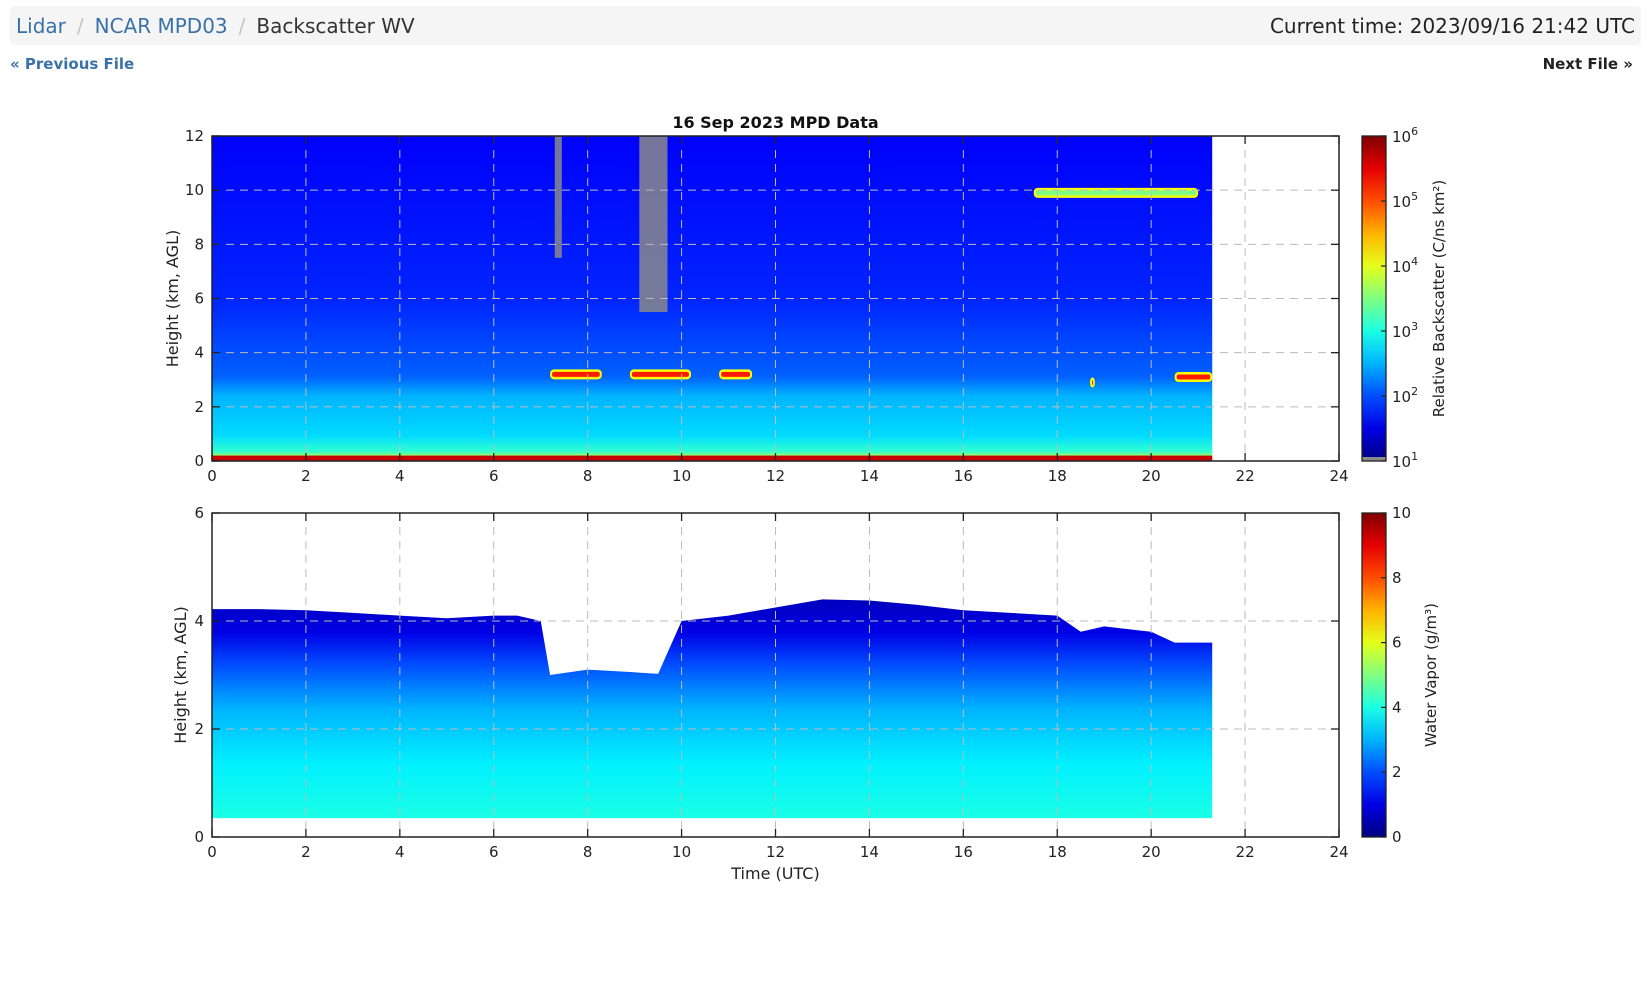  What do you see at coordinates (1405, 330) in the screenshot?
I see `colorbar-tick-label: 10³` at bounding box center [1405, 330].